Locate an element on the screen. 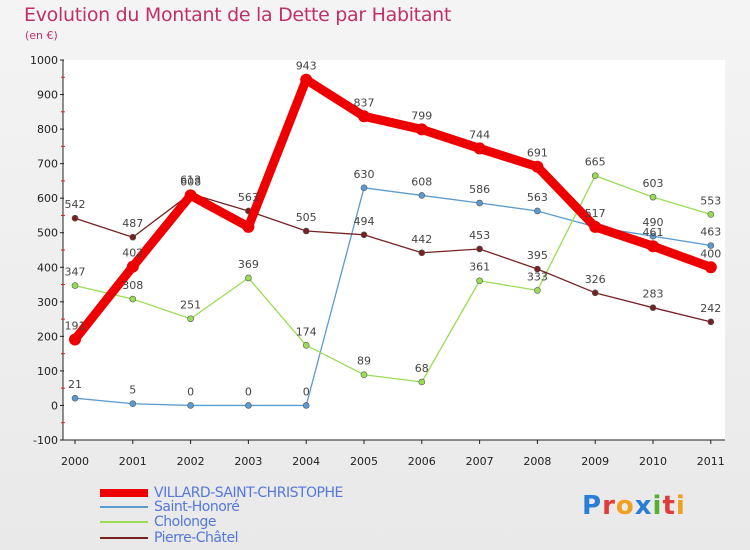 This screenshot has width=750, height=550. logo-letter: o is located at coordinates (625, 506).